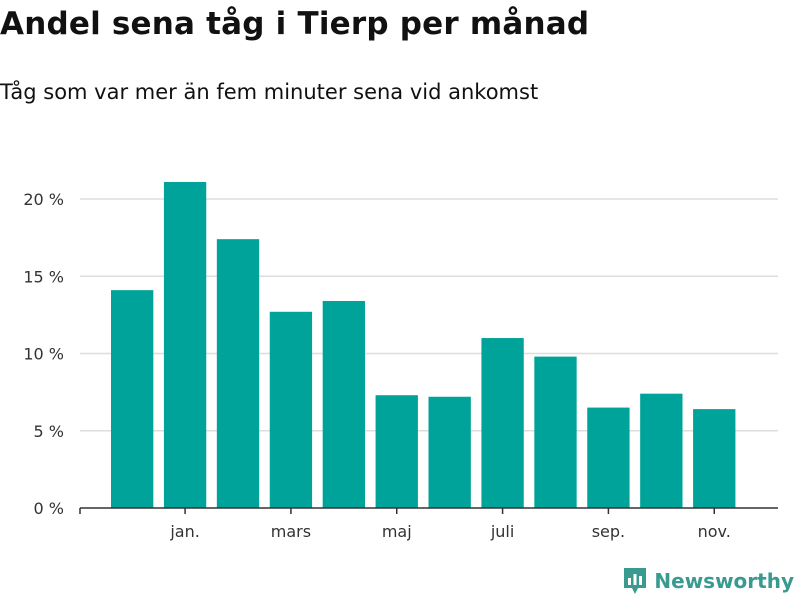 The image size is (800, 600). Describe the element at coordinates (291, 531) in the screenshot. I see `x-tick-label: mars` at that location.